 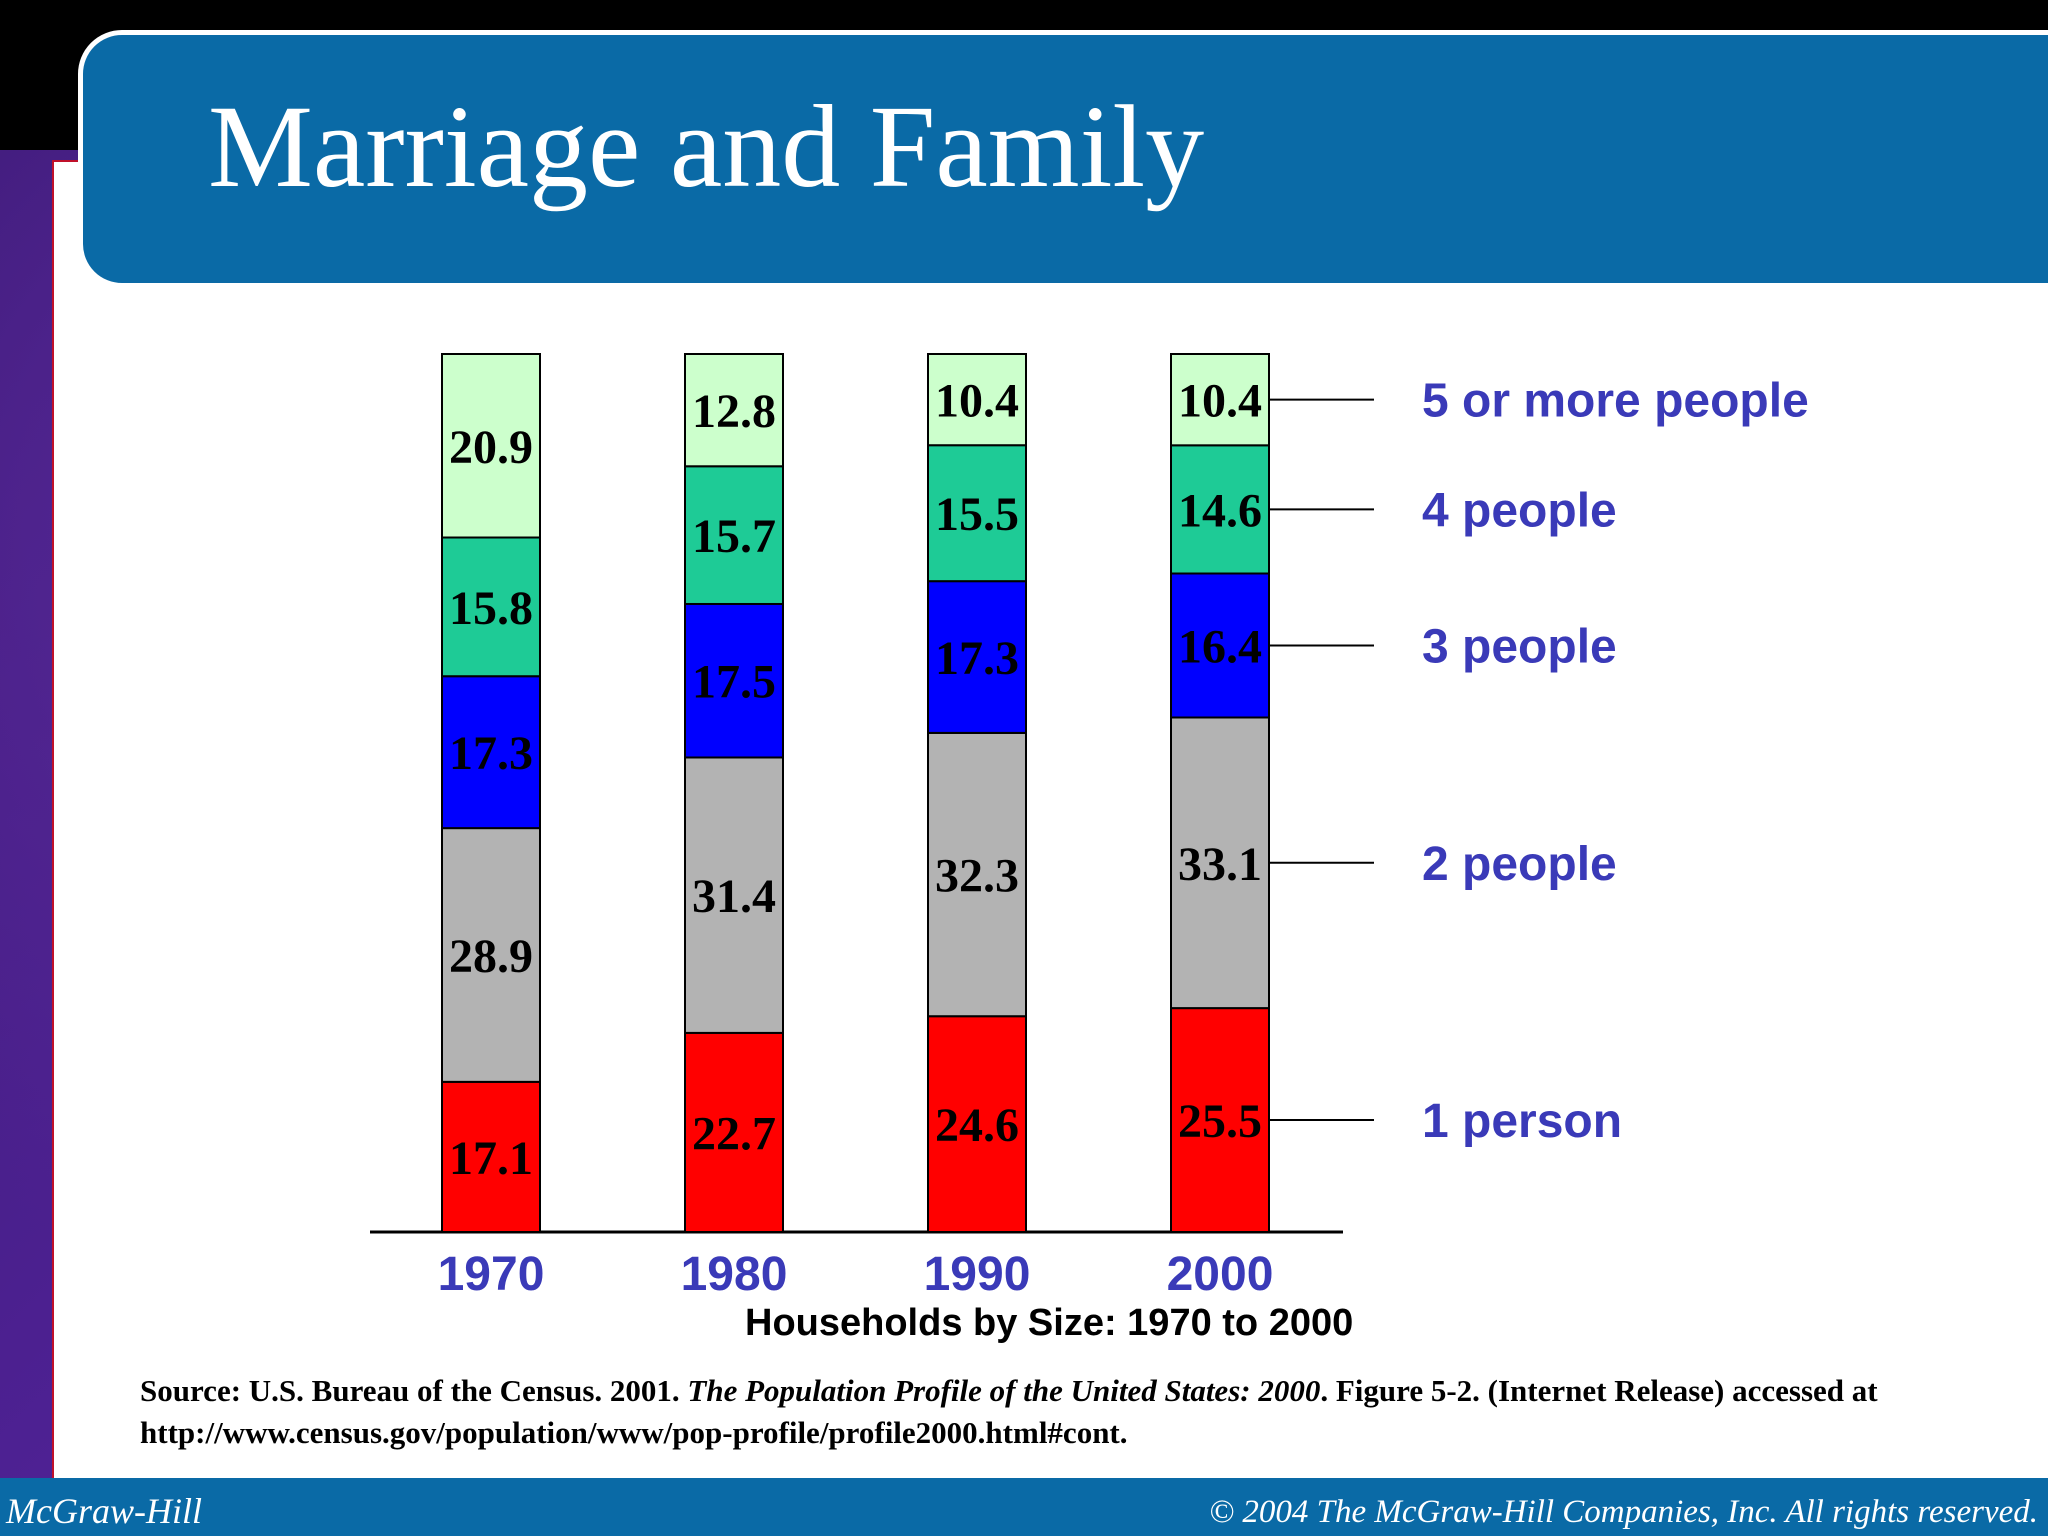 I want to click on legend-label: 5 or more people, so click(x=1615, y=401).